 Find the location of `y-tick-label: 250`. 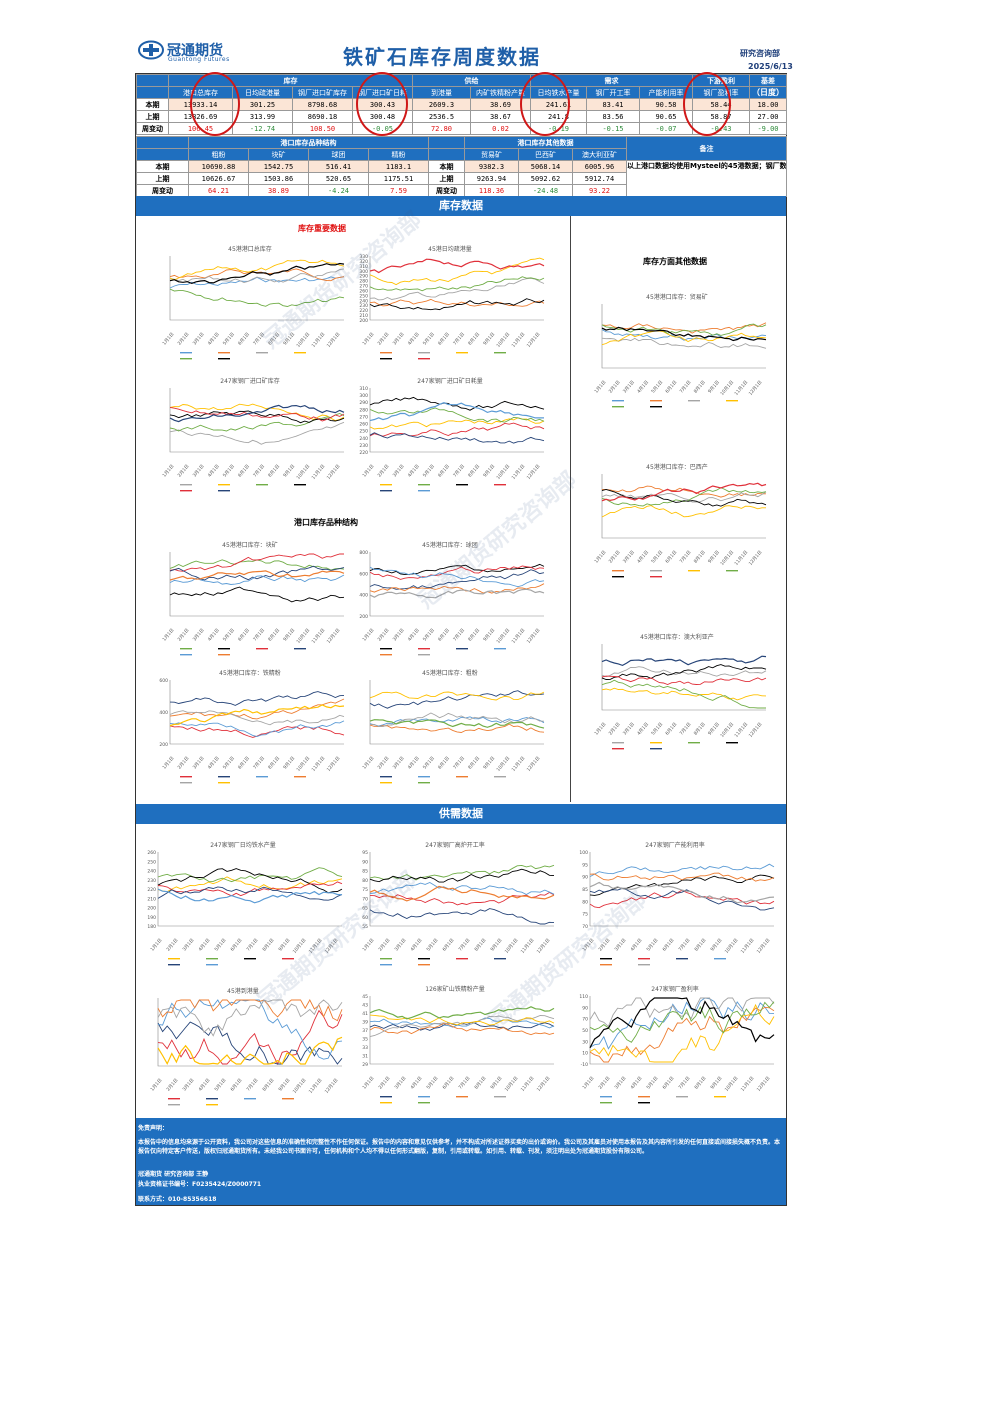

y-tick-label: 250 is located at coordinates (363, 296).